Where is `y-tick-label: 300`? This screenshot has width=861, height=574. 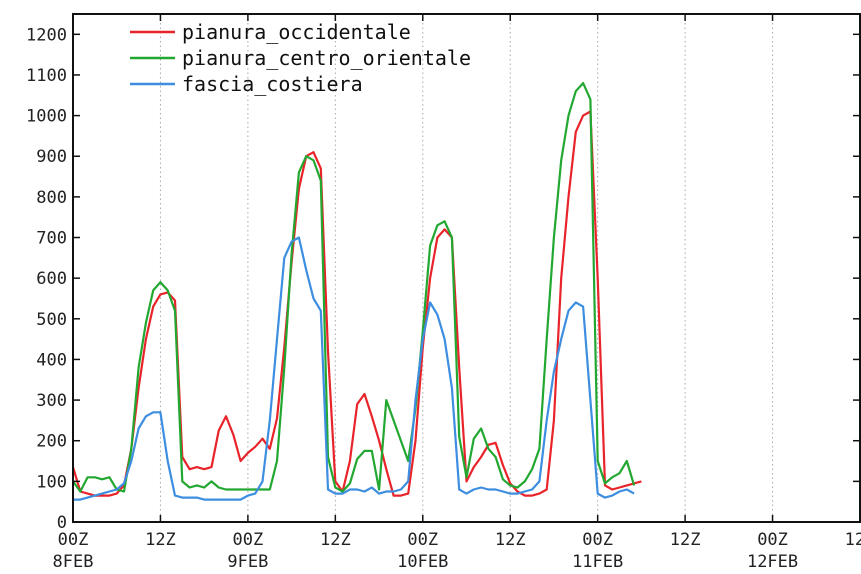
y-tick-label: 300 is located at coordinates (51, 401).